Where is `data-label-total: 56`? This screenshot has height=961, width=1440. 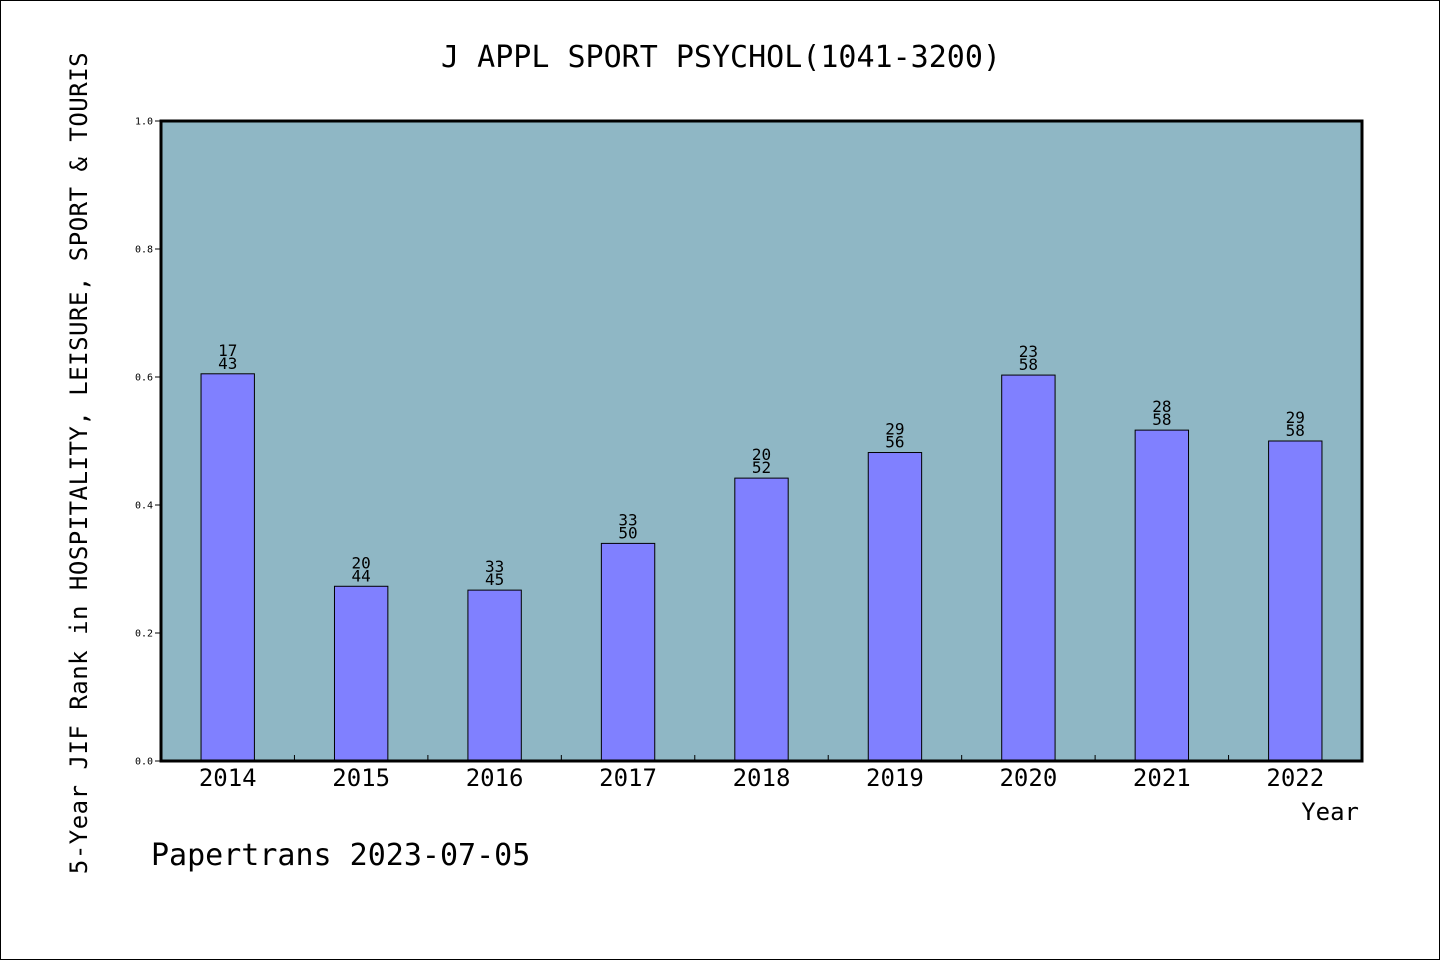 data-label-total: 56 is located at coordinates (894, 442).